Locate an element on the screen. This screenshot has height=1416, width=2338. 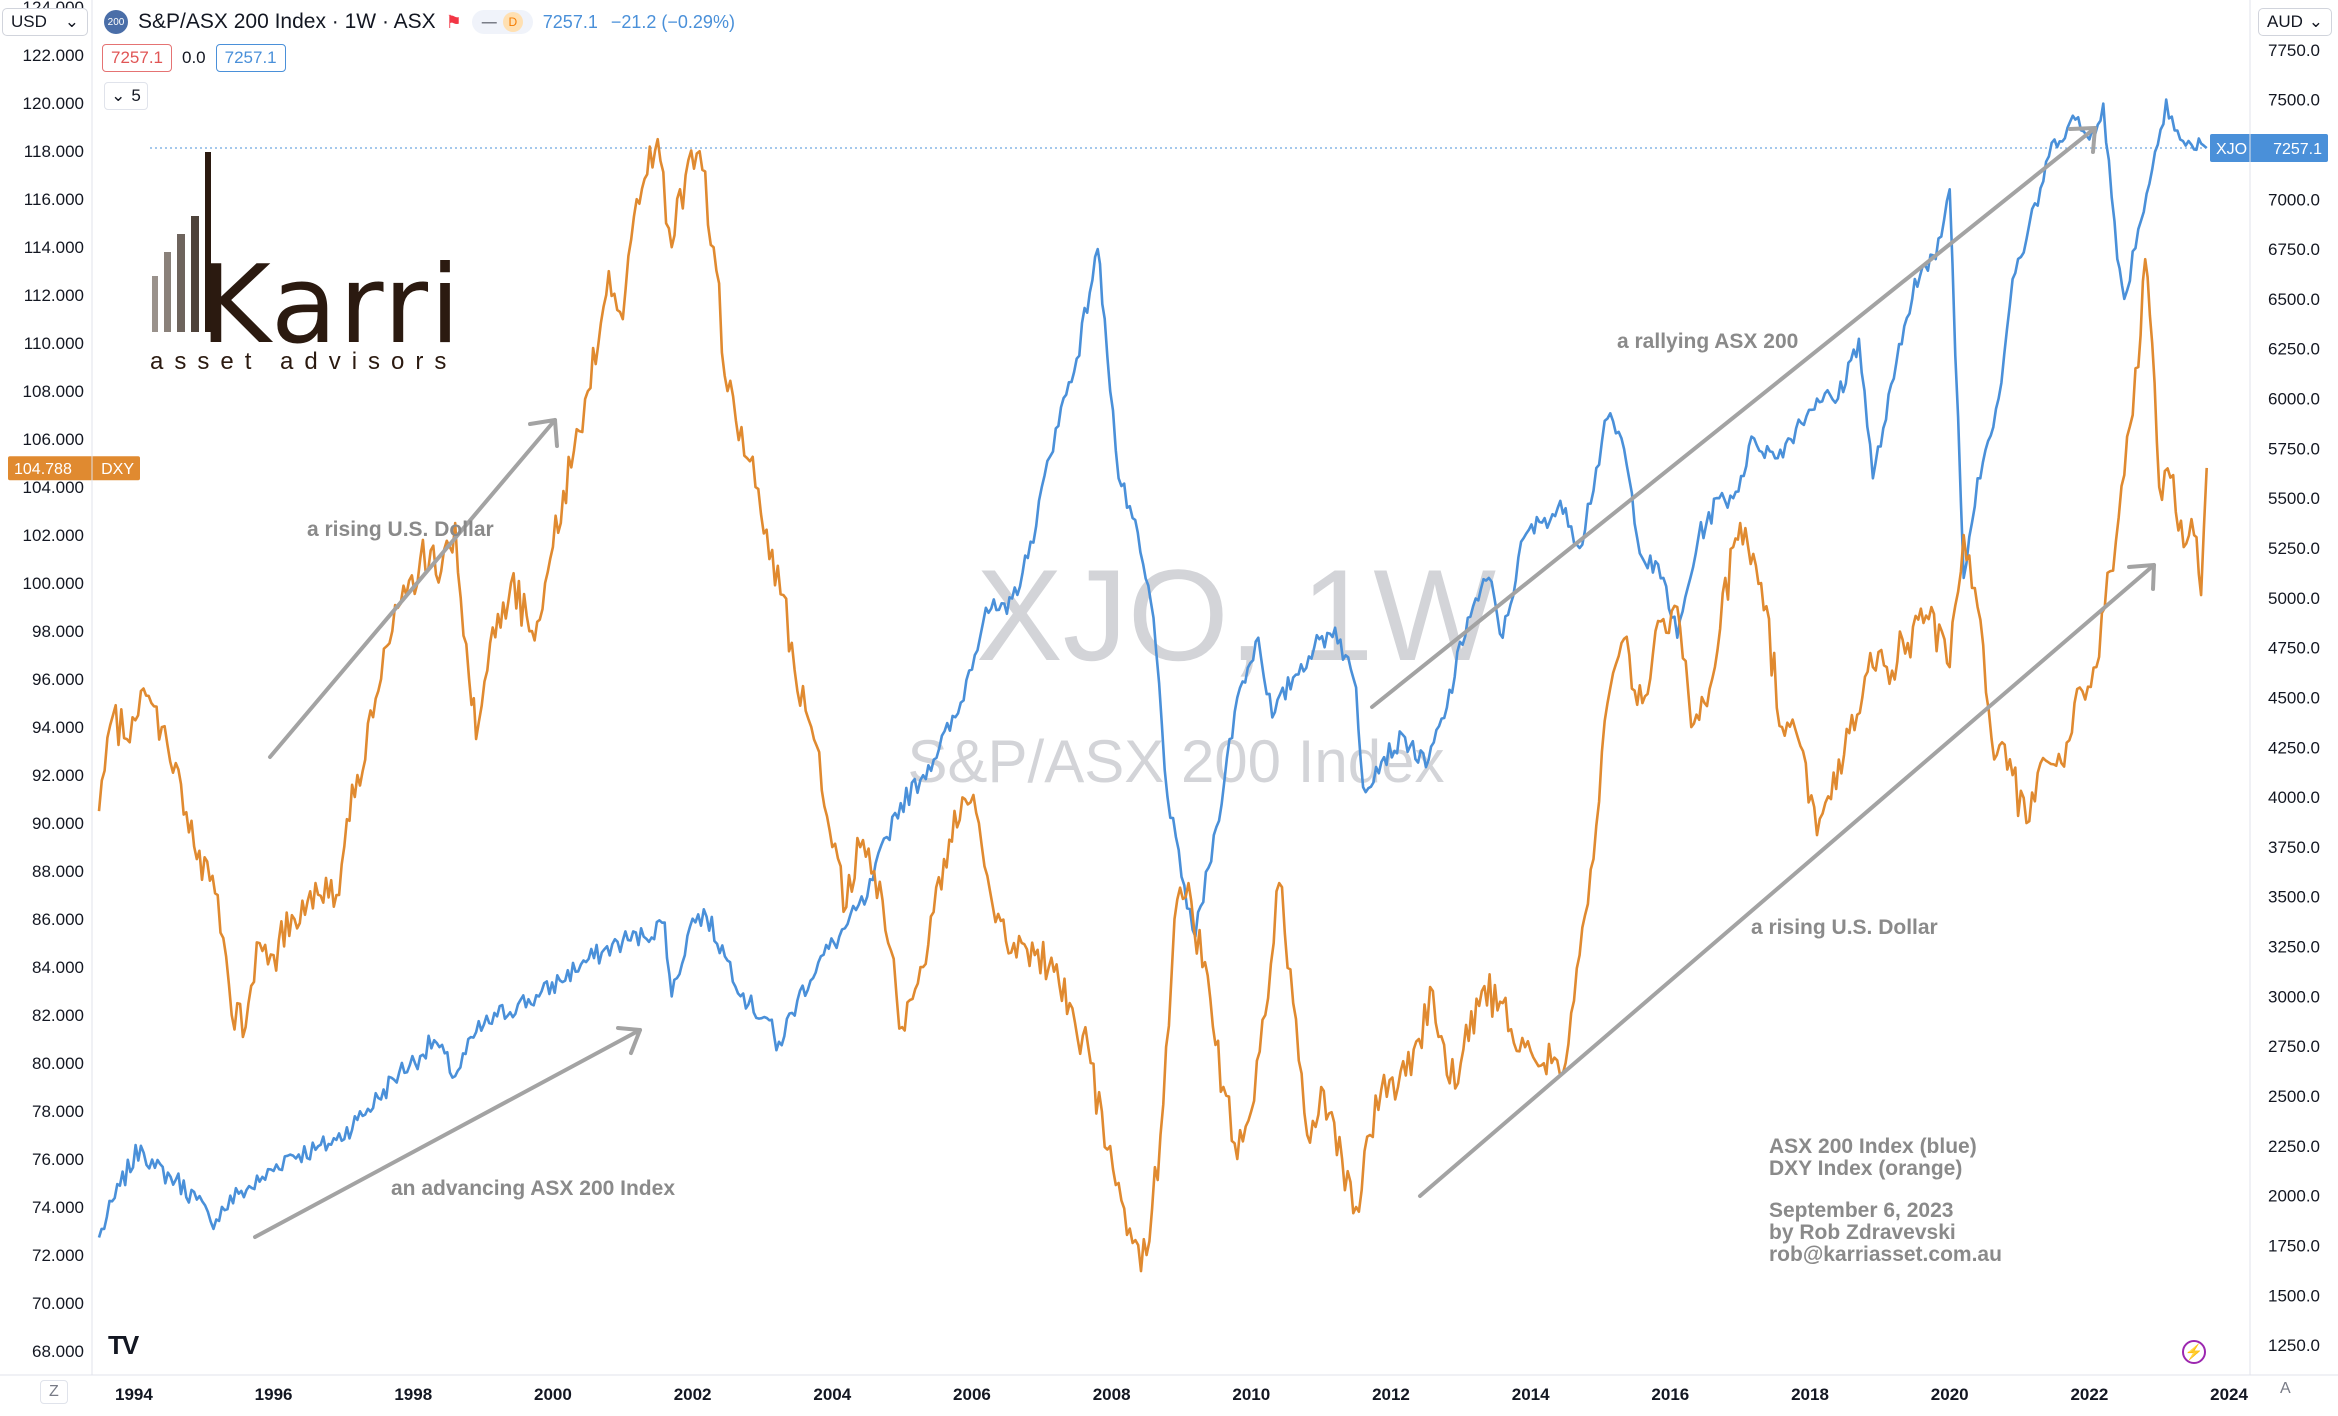
time-tick-label: 2004 is located at coordinates (832, 1394).